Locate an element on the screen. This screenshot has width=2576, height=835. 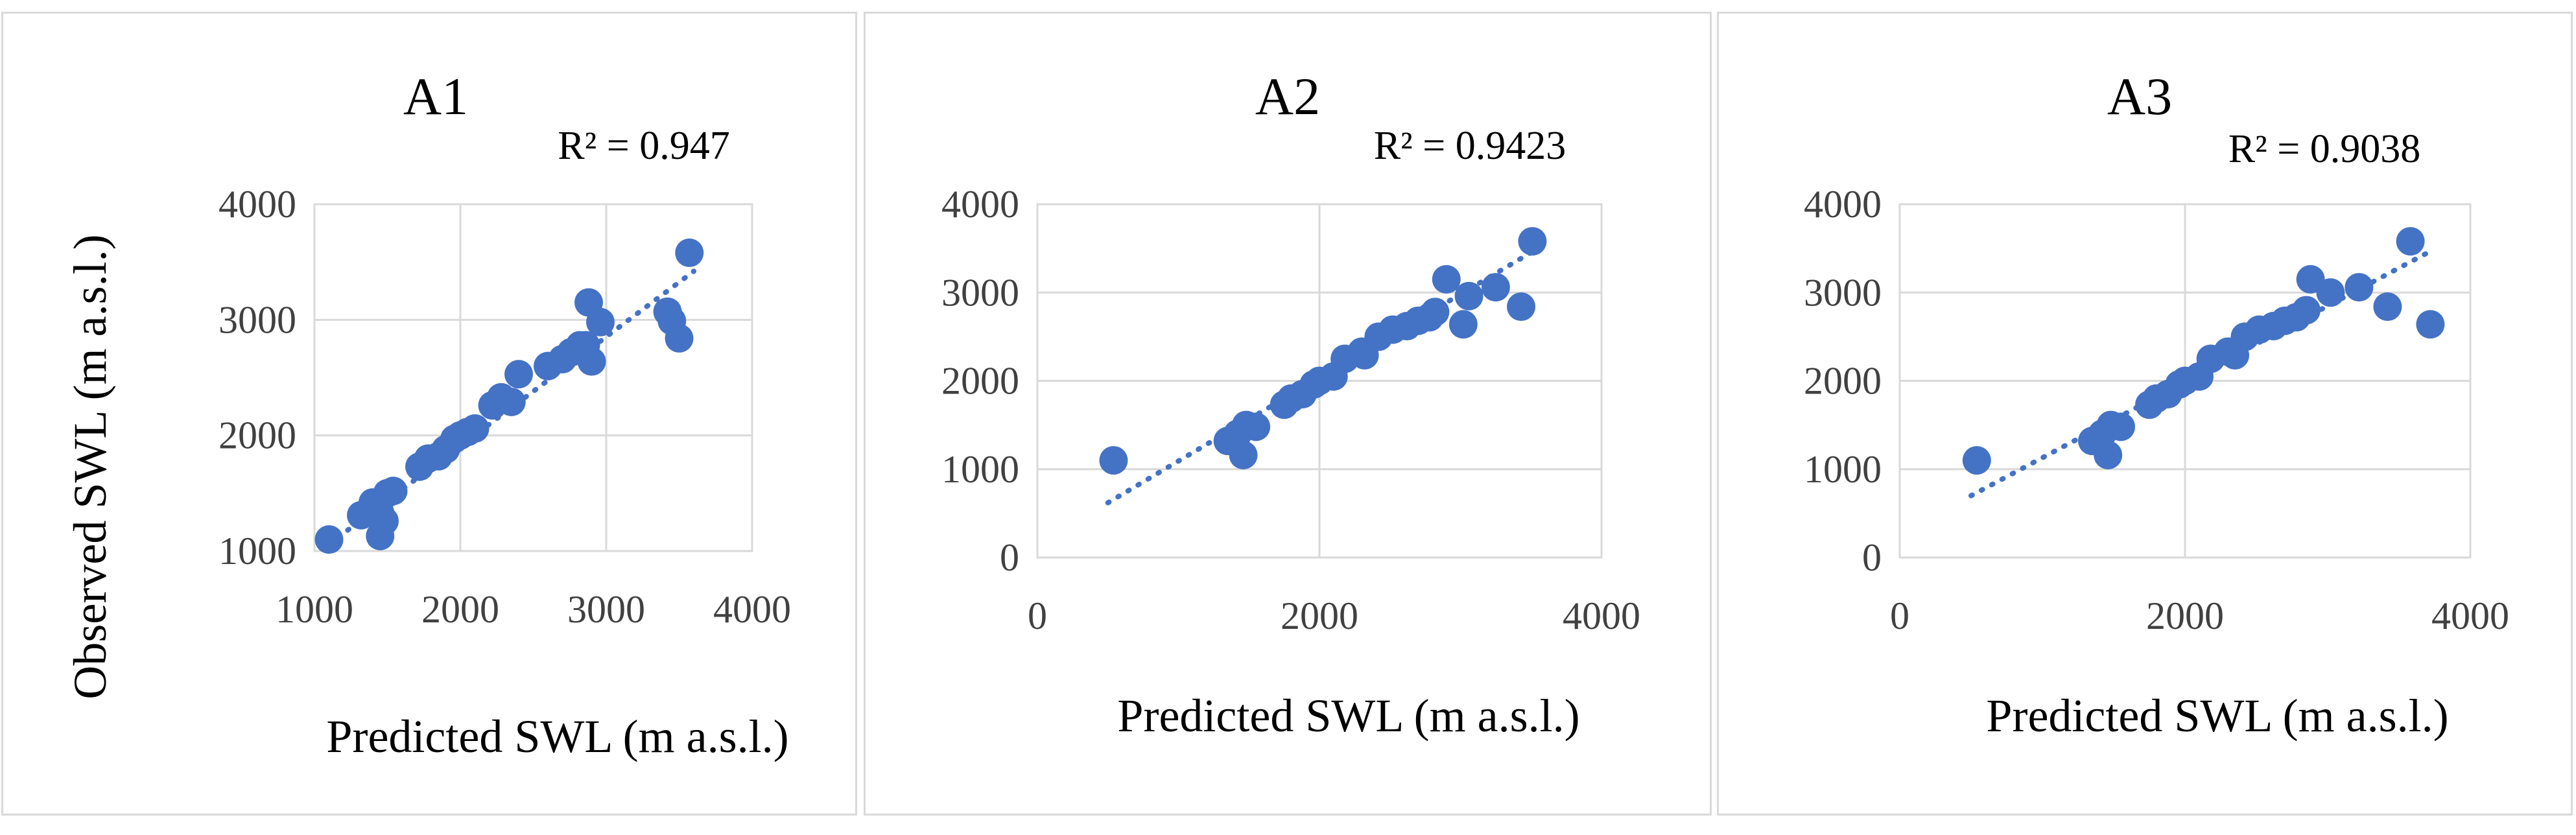
chart-title: A3 is located at coordinates (2139, 96).